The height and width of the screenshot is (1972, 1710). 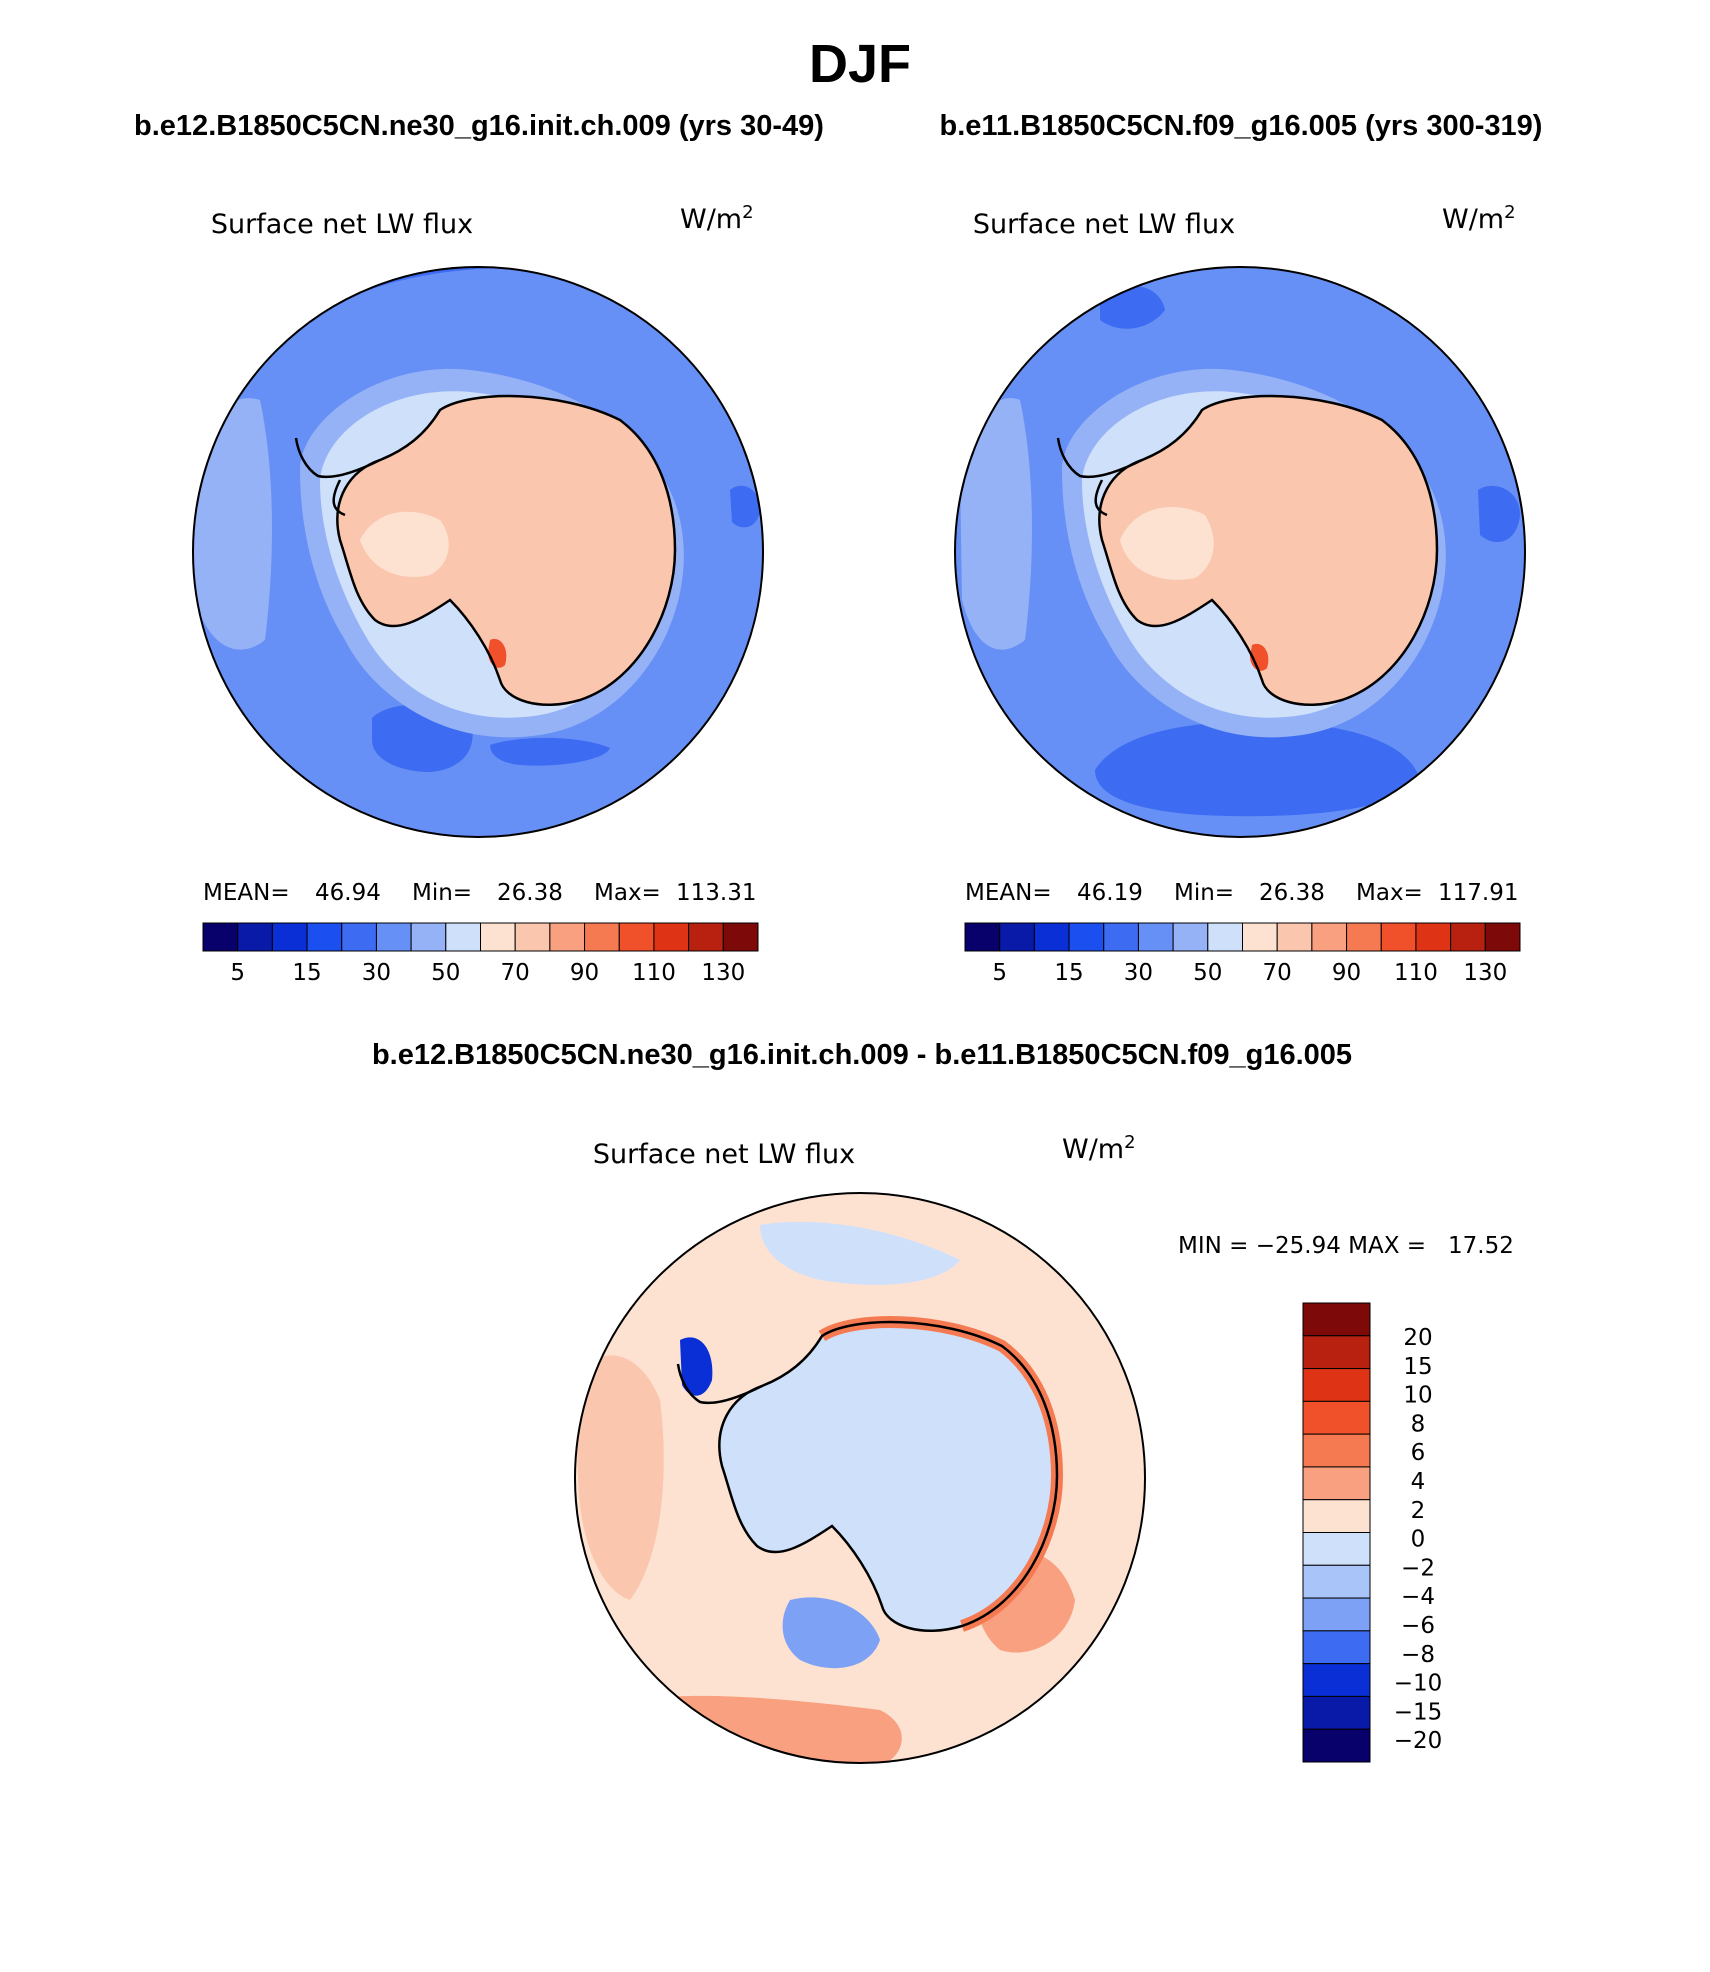 What do you see at coordinates (888, 1476) in the screenshot?
I see `diff-antarctica-field` at bounding box center [888, 1476].